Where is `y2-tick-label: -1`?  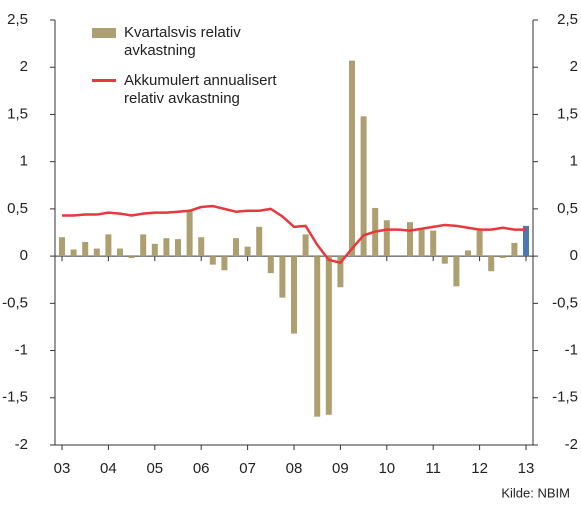
y2-tick-label: -1 is located at coordinates (571, 350).